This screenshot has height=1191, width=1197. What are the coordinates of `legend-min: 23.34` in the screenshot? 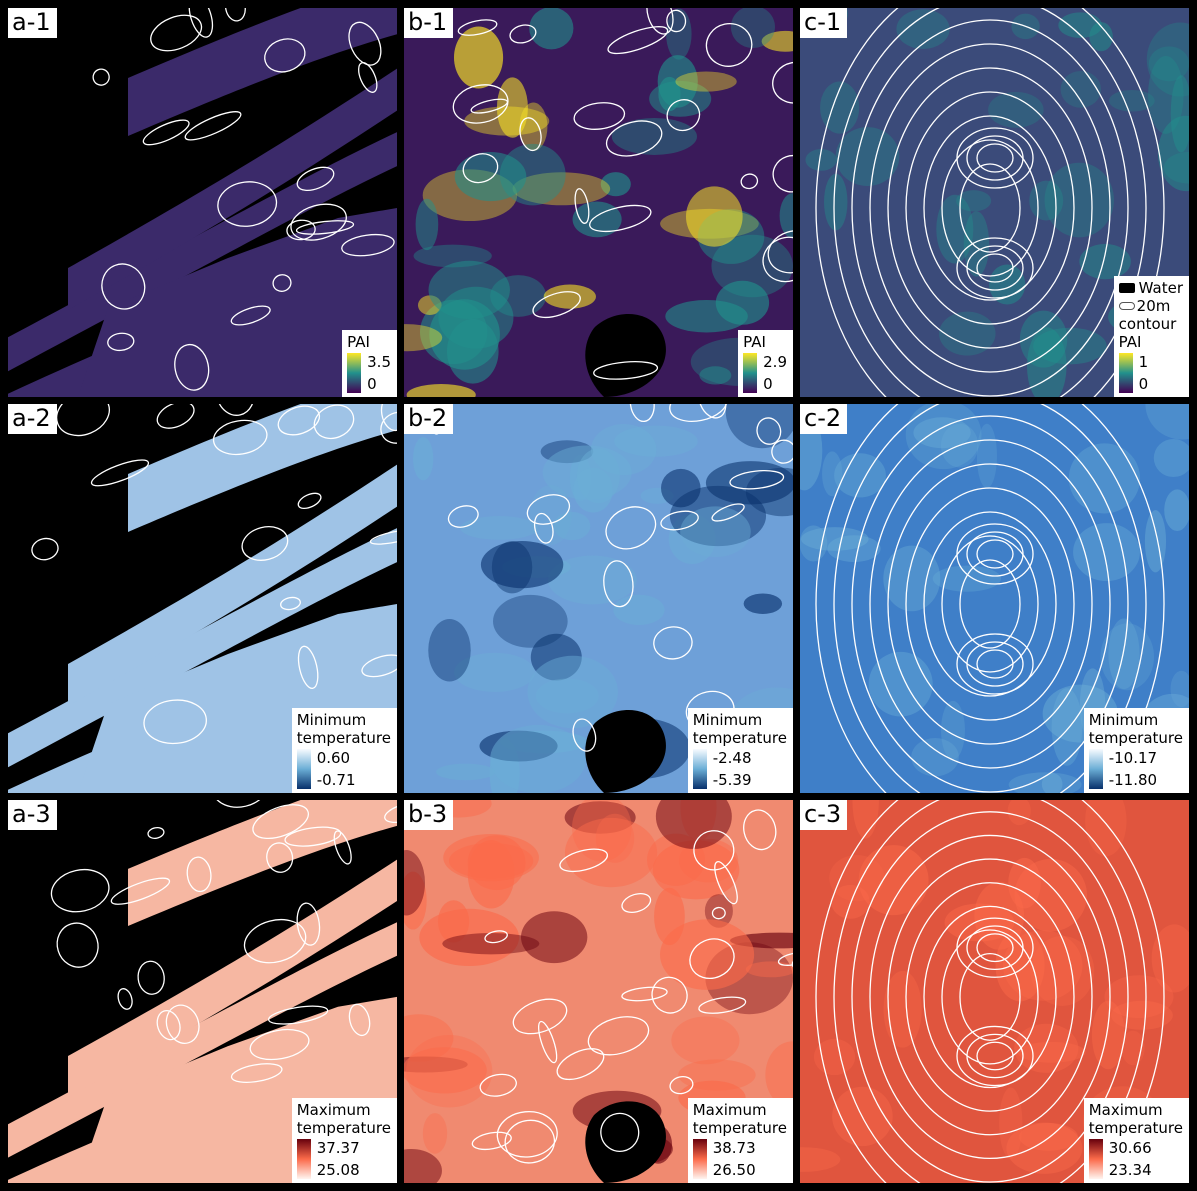 It's located at (1130, 1170).